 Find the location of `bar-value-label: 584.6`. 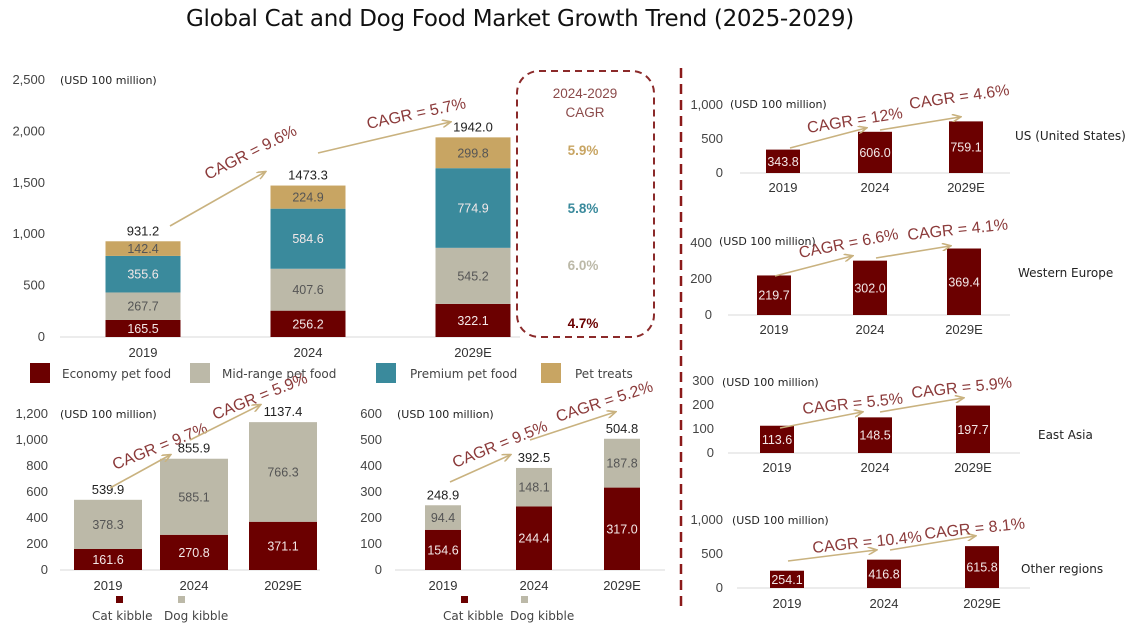

bar-value-label: 584.6 is located at coordinates (307, 239).